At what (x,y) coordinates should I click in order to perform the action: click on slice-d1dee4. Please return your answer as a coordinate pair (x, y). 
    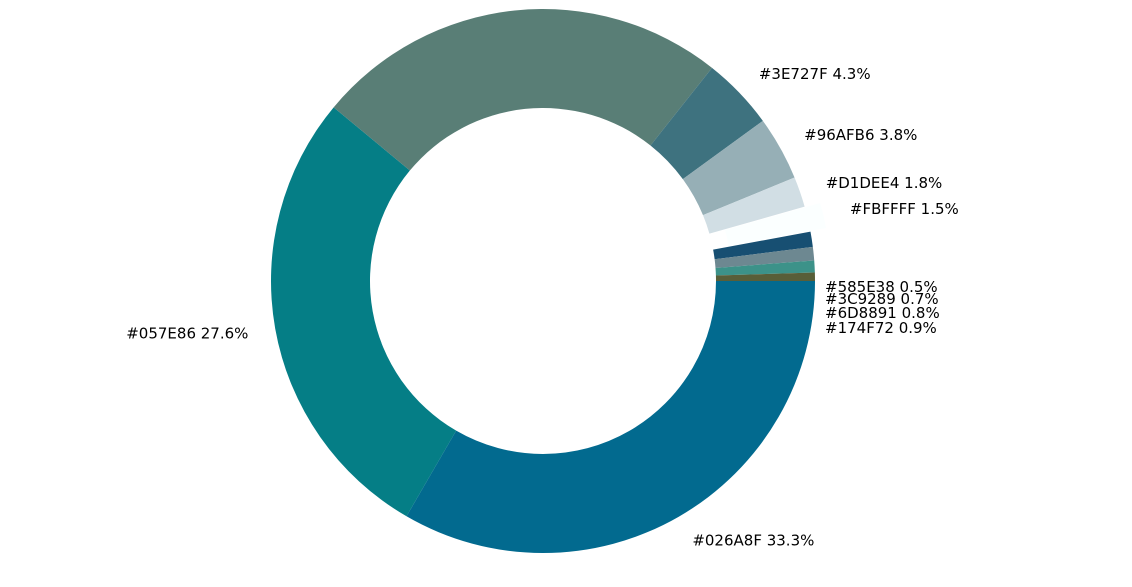
    Looking at the image, I should click on (753, 205).